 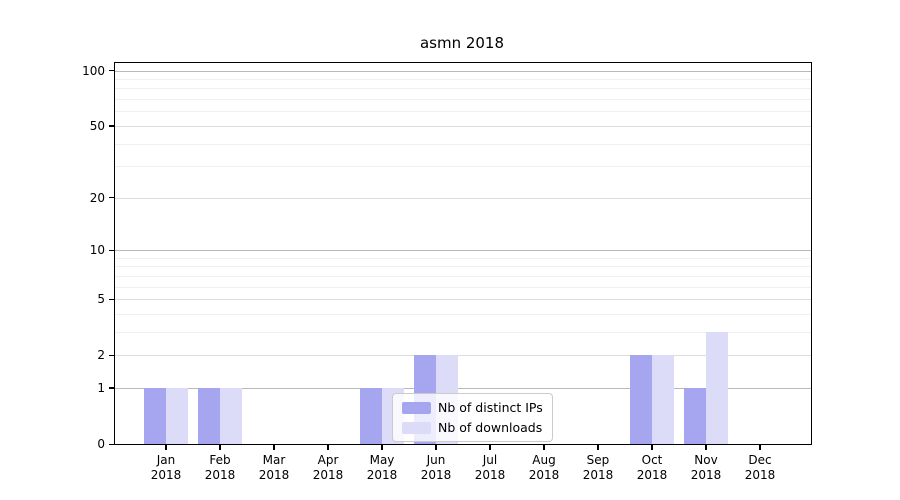 I want to click on x-tick-sep, so click(x=598, y=447).